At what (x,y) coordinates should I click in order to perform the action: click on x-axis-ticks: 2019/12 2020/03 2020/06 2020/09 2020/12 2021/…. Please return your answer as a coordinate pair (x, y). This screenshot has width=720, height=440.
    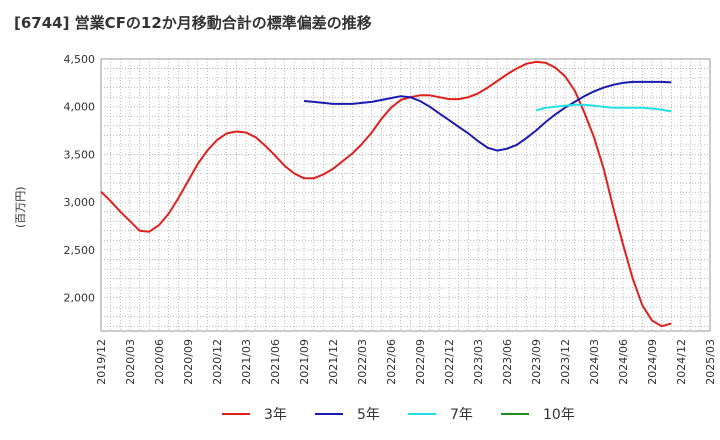
    Looking at the image, I should click on (406, 362).